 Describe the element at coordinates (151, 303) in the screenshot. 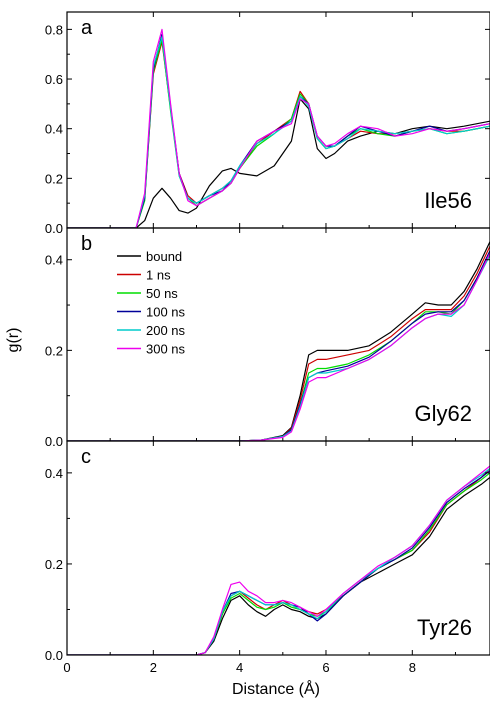

I see `legend: bound 1 ns 50 ns 100 ns 200 ns 300 ns` at that location.